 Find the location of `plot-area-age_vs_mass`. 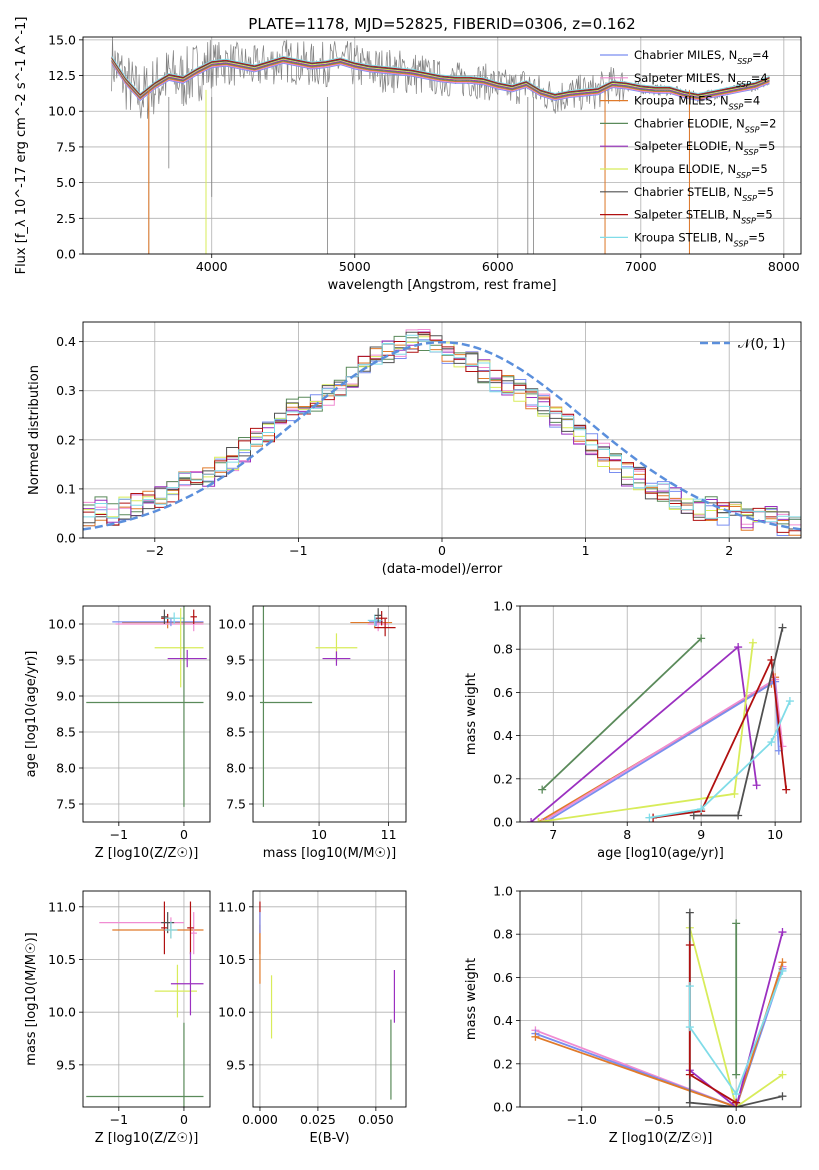

plot-area-age_vs_mass is located at coordinates (327, 706).